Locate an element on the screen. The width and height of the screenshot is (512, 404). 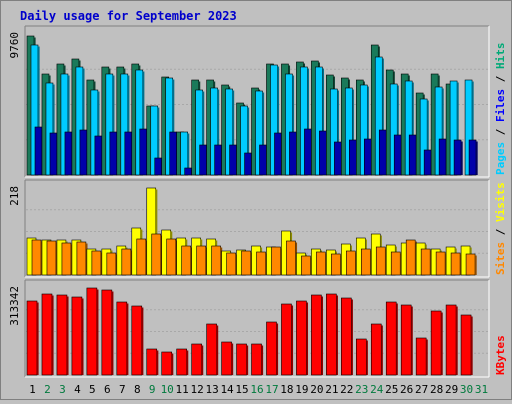
legend-kbytes: KBytes is located at coordinates (500, 355).